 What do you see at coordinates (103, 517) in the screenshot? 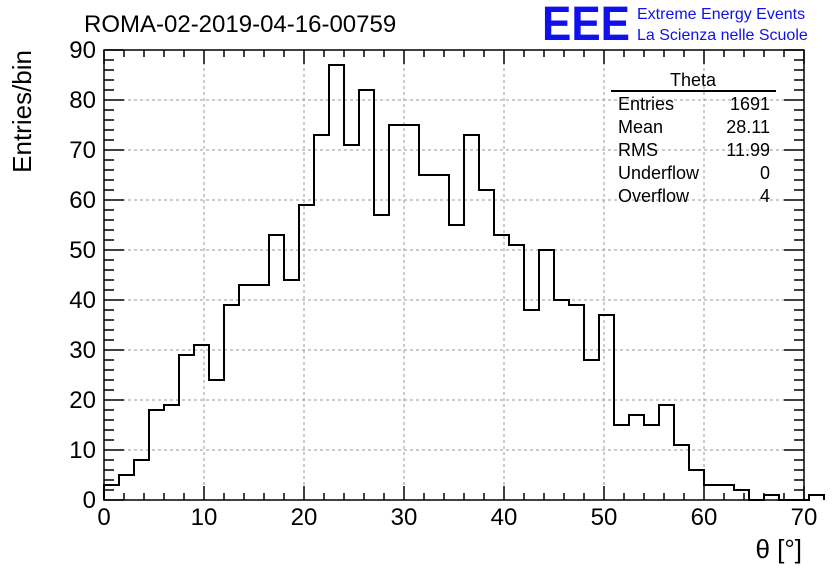
I see `x-tick-label: 0` at bounding box center [103, 517].